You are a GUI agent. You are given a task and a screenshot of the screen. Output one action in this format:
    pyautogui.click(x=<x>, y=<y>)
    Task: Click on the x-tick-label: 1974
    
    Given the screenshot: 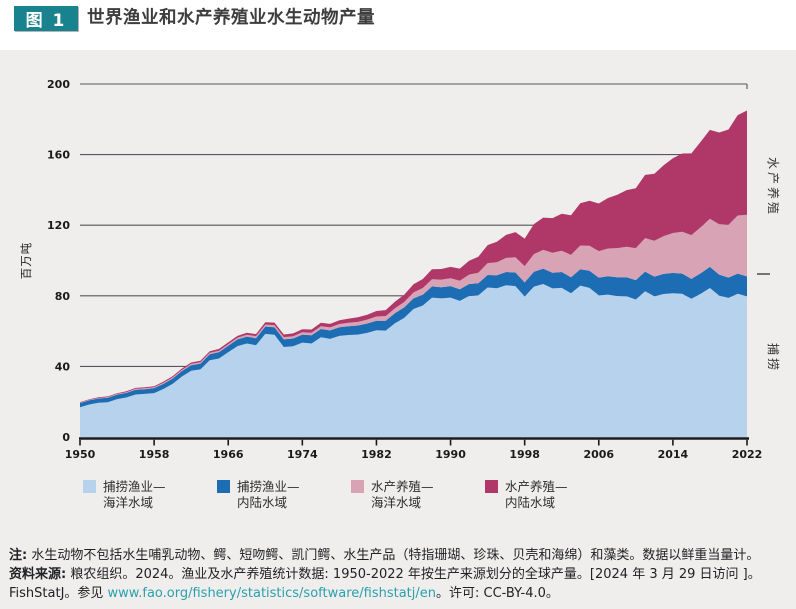 What is the action you would take?
    pyautogui.click(x=302, y=454)
    